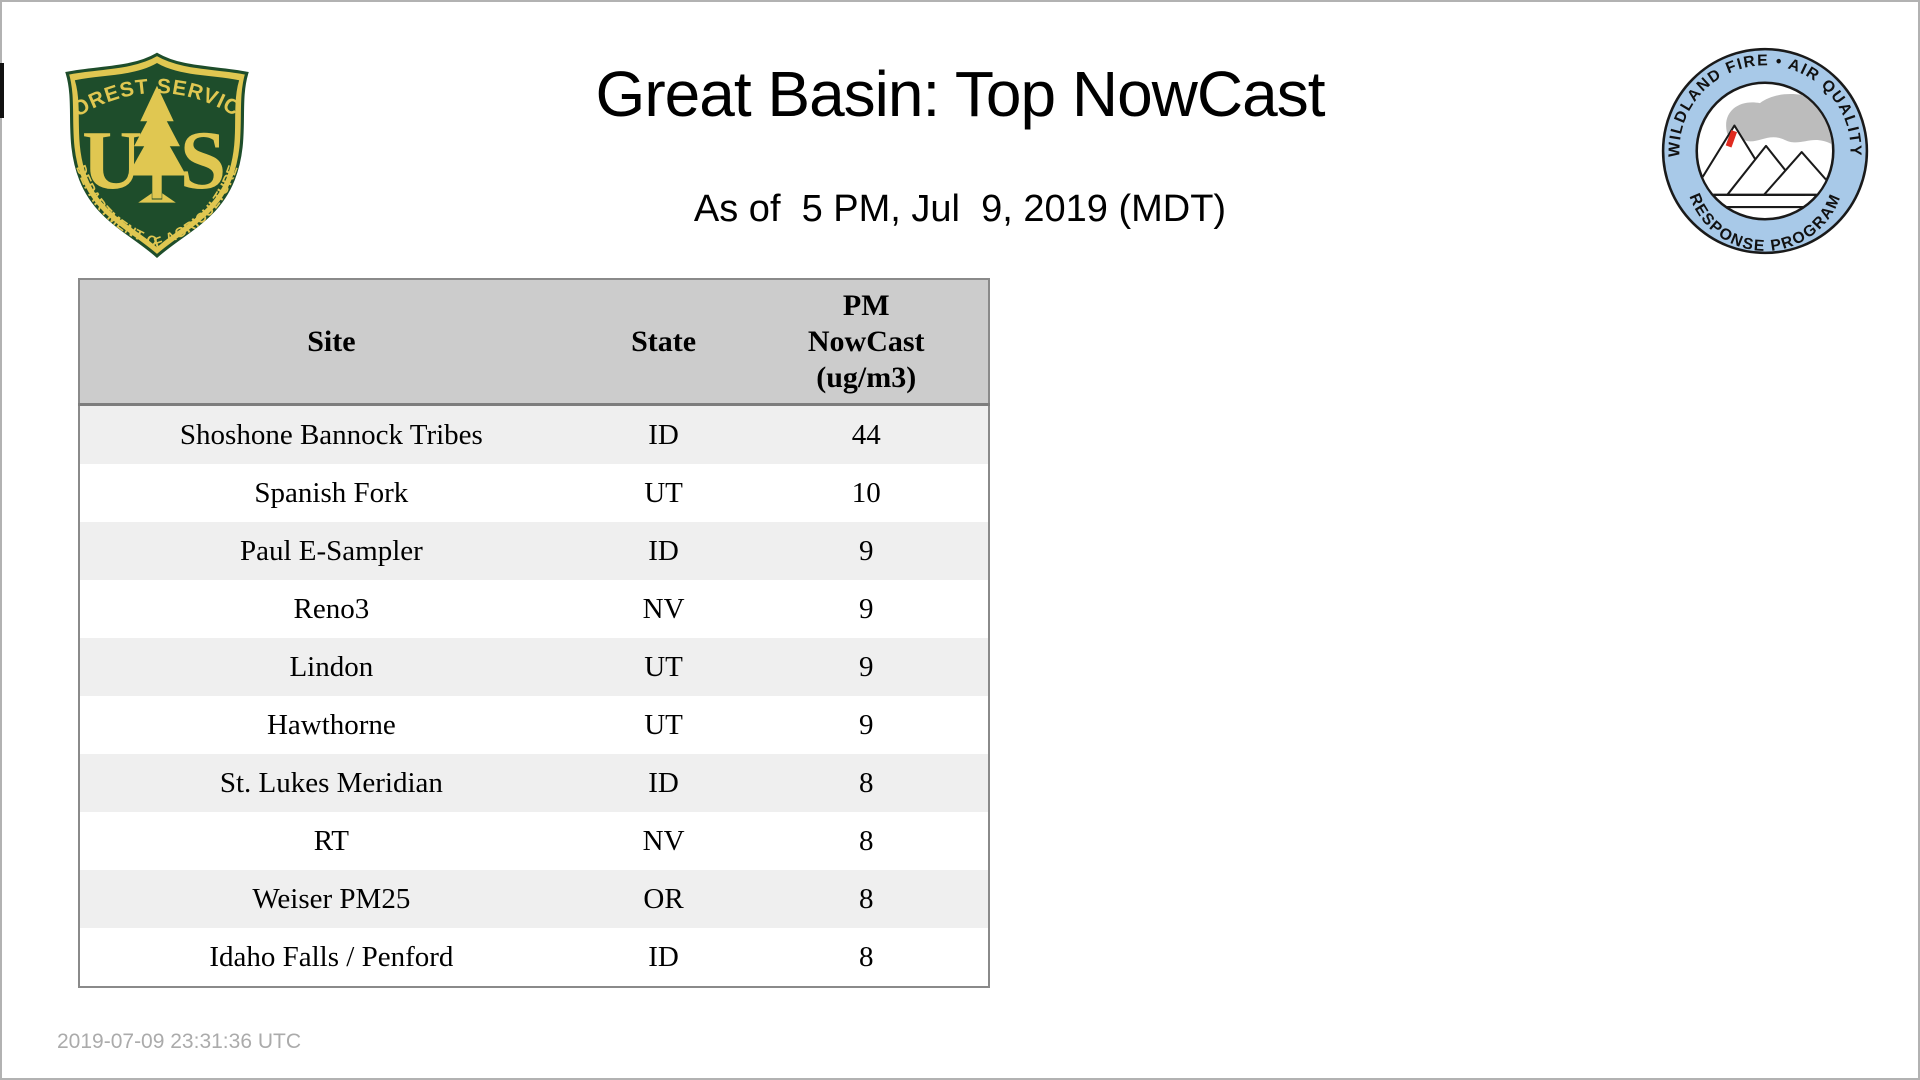 The image size is (1920, 1080). What do you see at coordinates (866, 305) in the screenshot?
I see `pm-header-line-1: PM` at bounding box center [866, 305].